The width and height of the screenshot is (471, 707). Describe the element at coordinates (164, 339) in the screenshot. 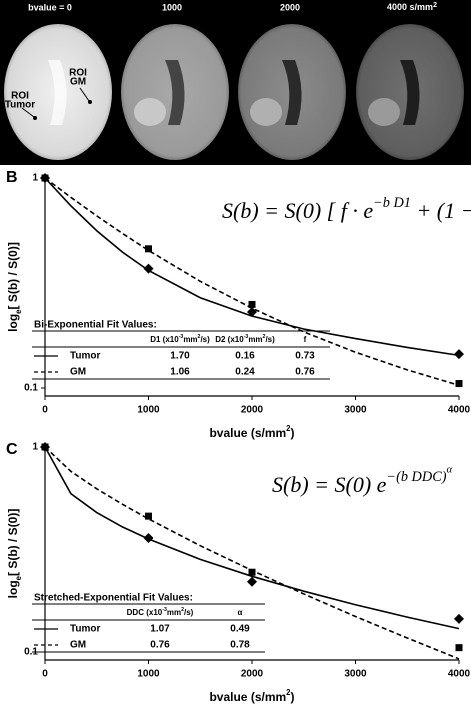

I see `text-part: D1 (x10` at that location.